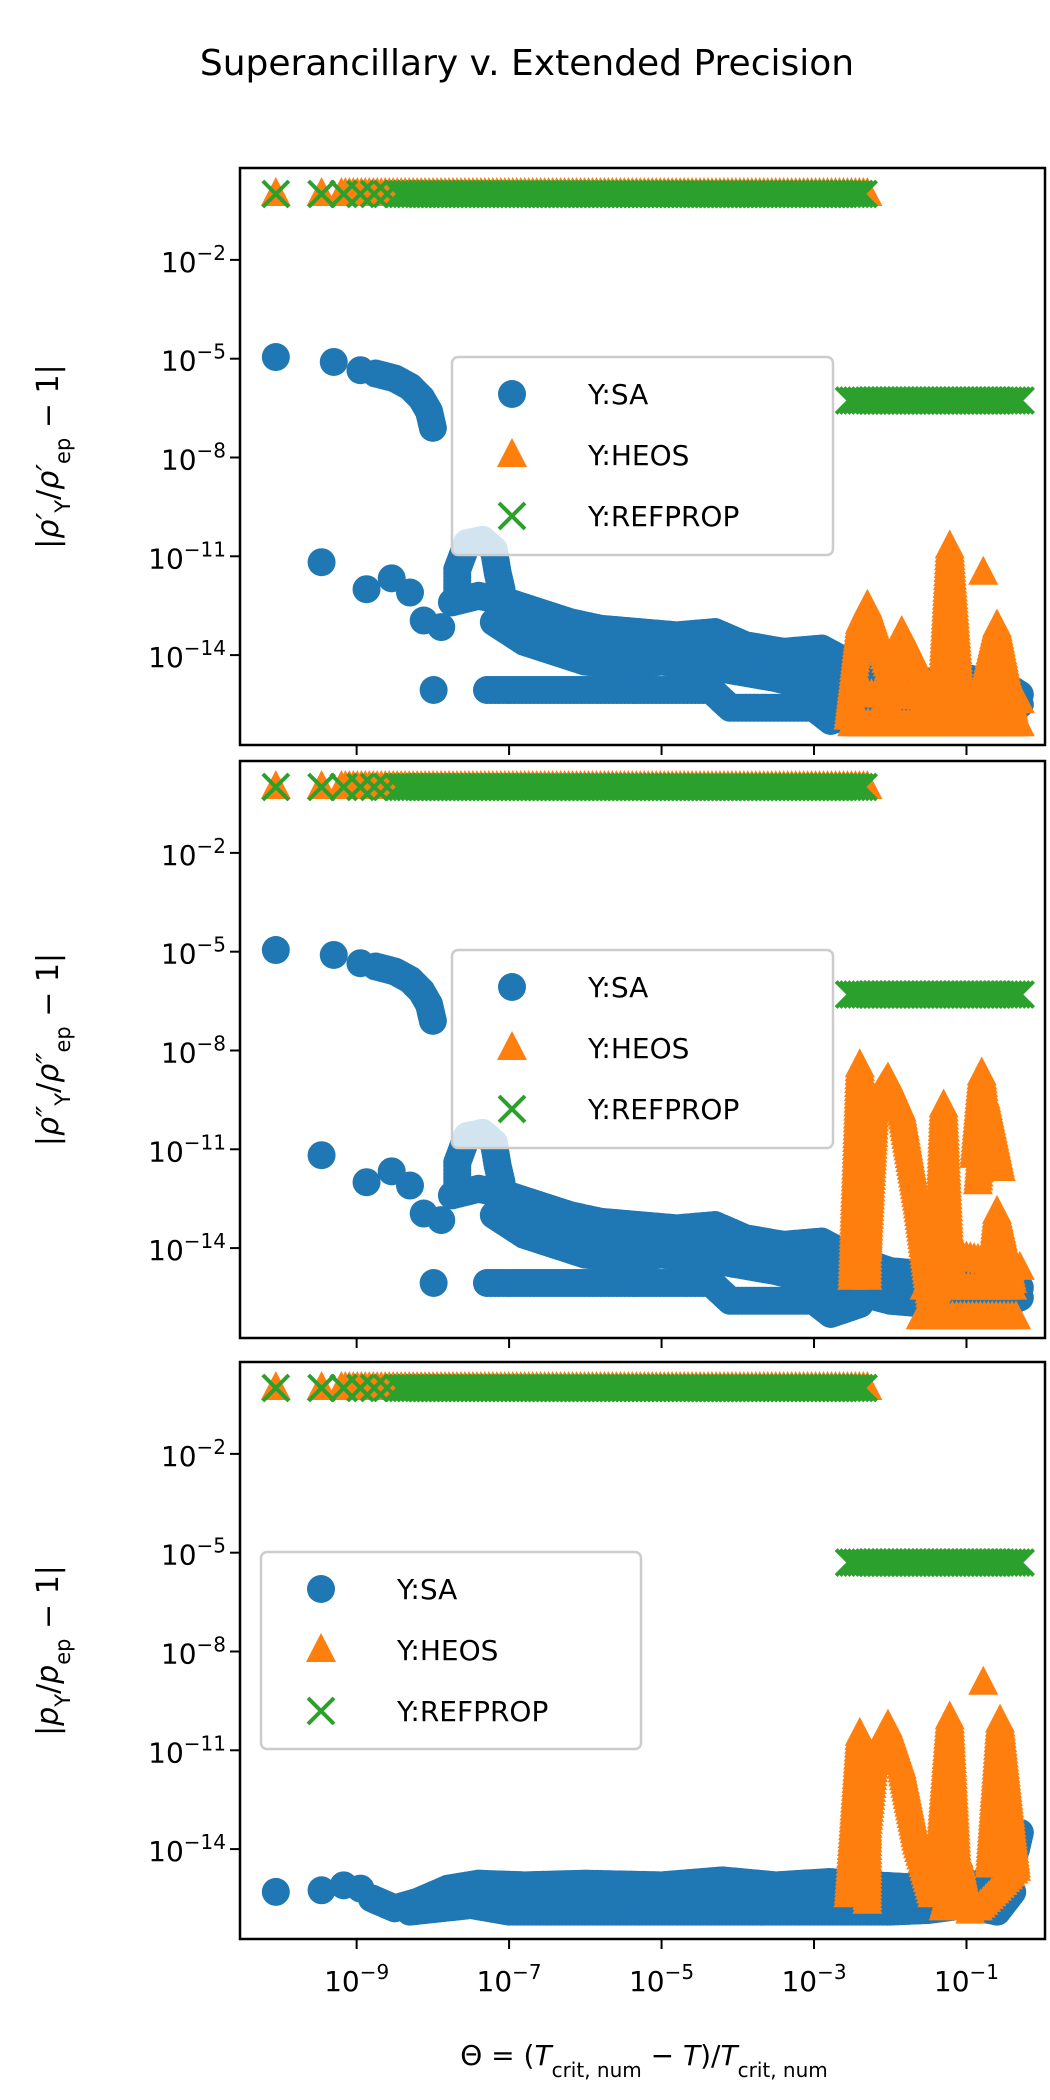 The width and height of the screenshot is (1050, 2100). I want to click on series-ysa, so click(647, 539).